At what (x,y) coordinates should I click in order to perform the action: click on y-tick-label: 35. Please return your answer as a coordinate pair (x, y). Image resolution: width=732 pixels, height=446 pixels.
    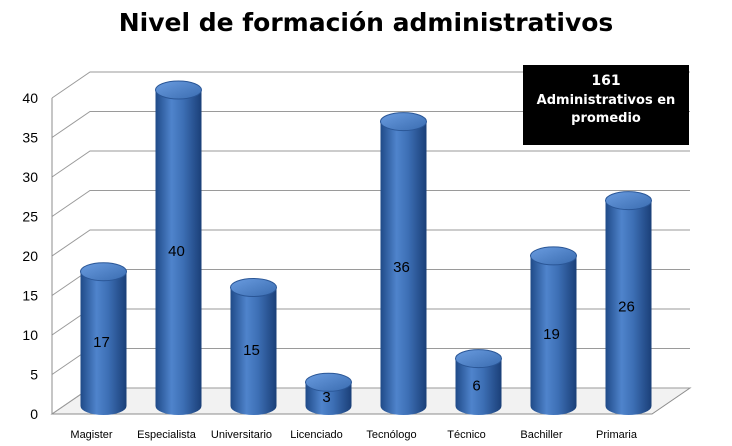
    Looking at the image, I should click on (30, 138).